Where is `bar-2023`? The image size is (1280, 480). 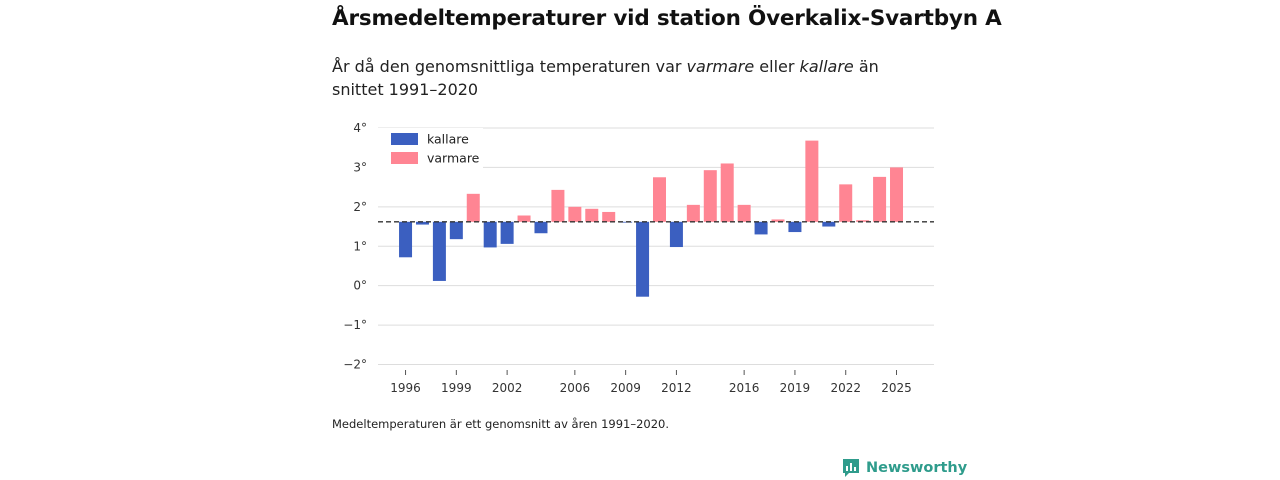 bar-2023 is located at coordinates (863, 221).